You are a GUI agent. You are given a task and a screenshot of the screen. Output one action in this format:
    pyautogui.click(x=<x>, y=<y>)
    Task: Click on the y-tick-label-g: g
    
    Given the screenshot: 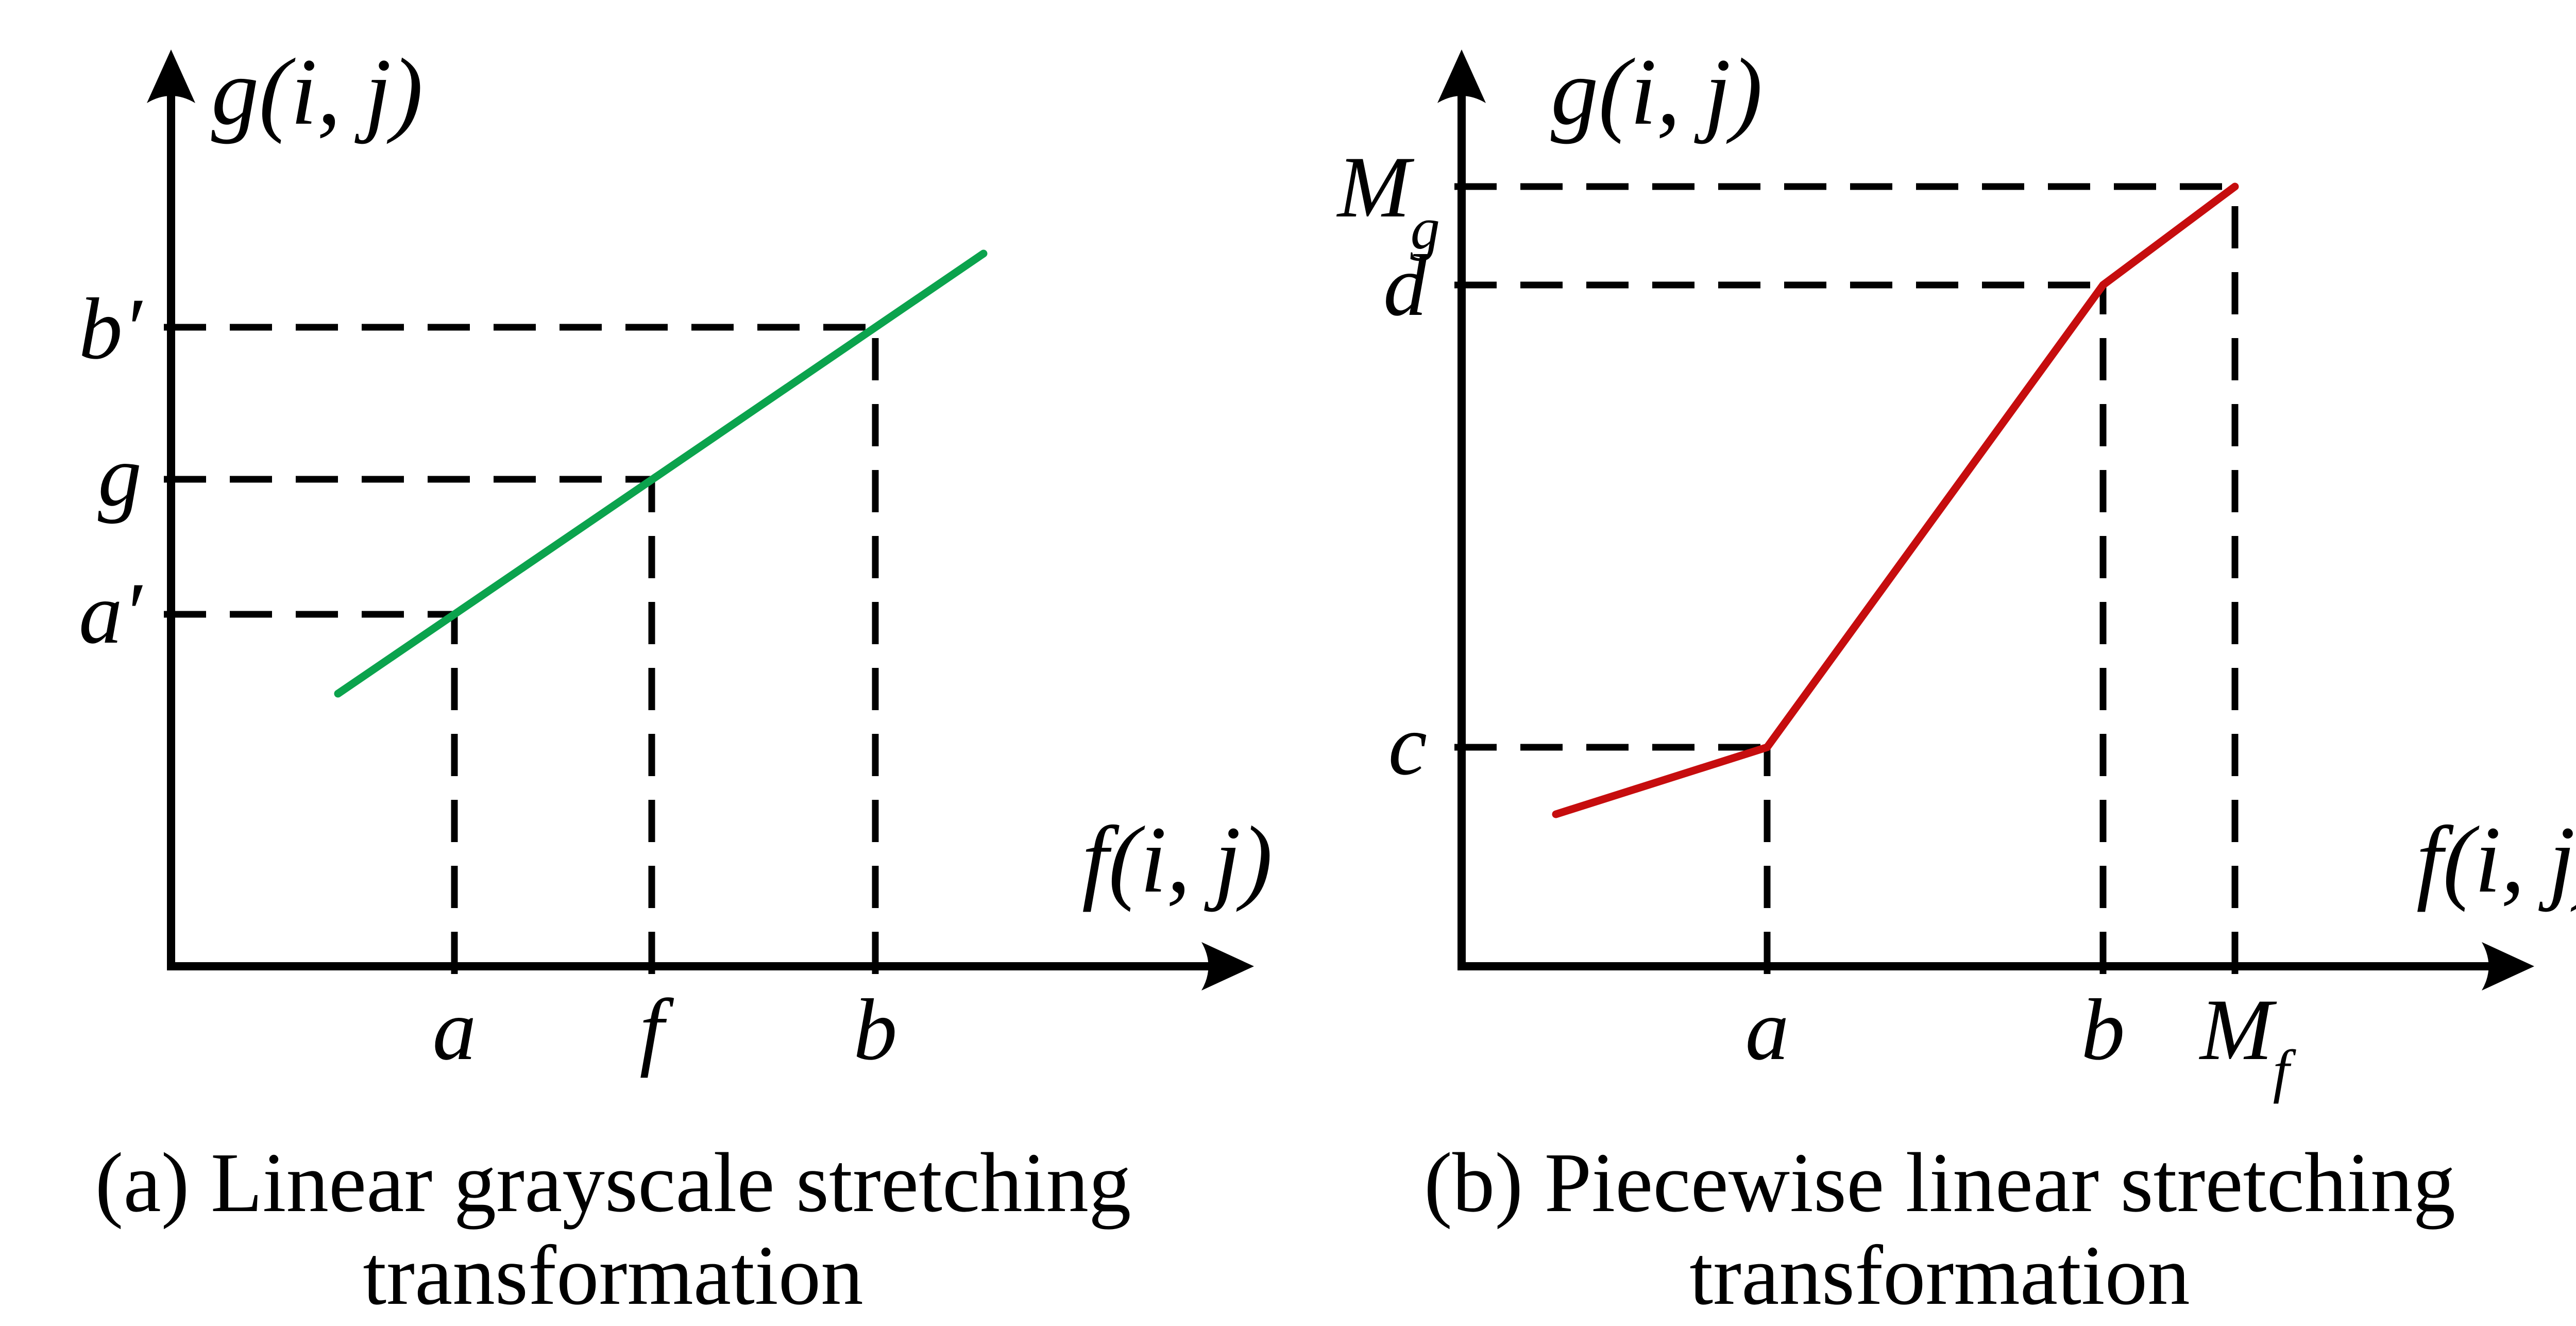 What is the action you would take?
    pyautogui.click(x=120, y=475)
    